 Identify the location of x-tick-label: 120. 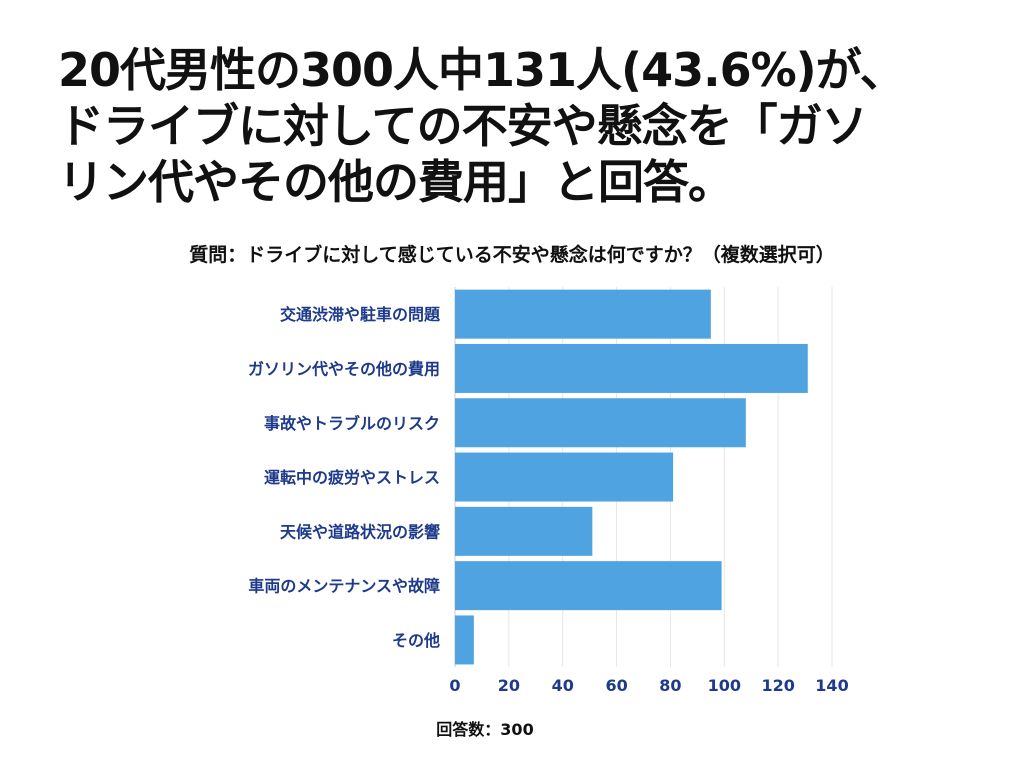
(777, 685).